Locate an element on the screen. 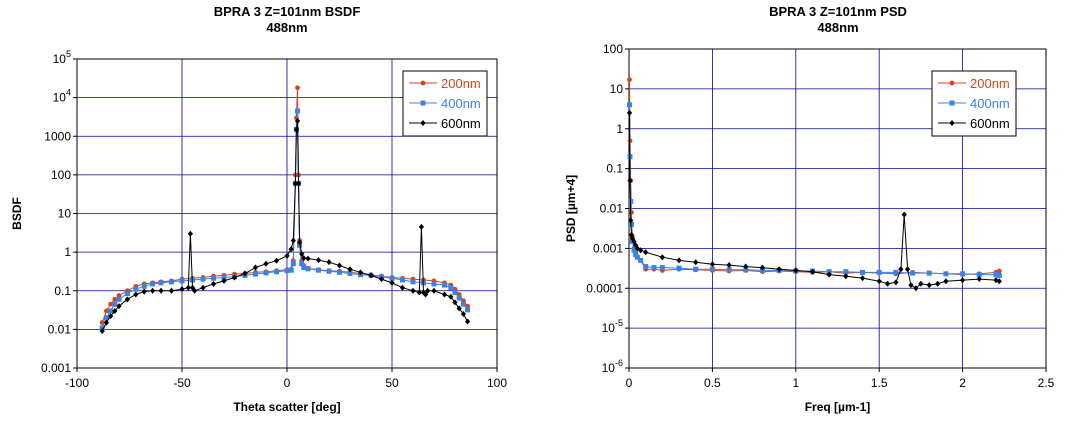  chart-title: BPRA 3 Z=101nm PSD is located at coordinates (838, 11).